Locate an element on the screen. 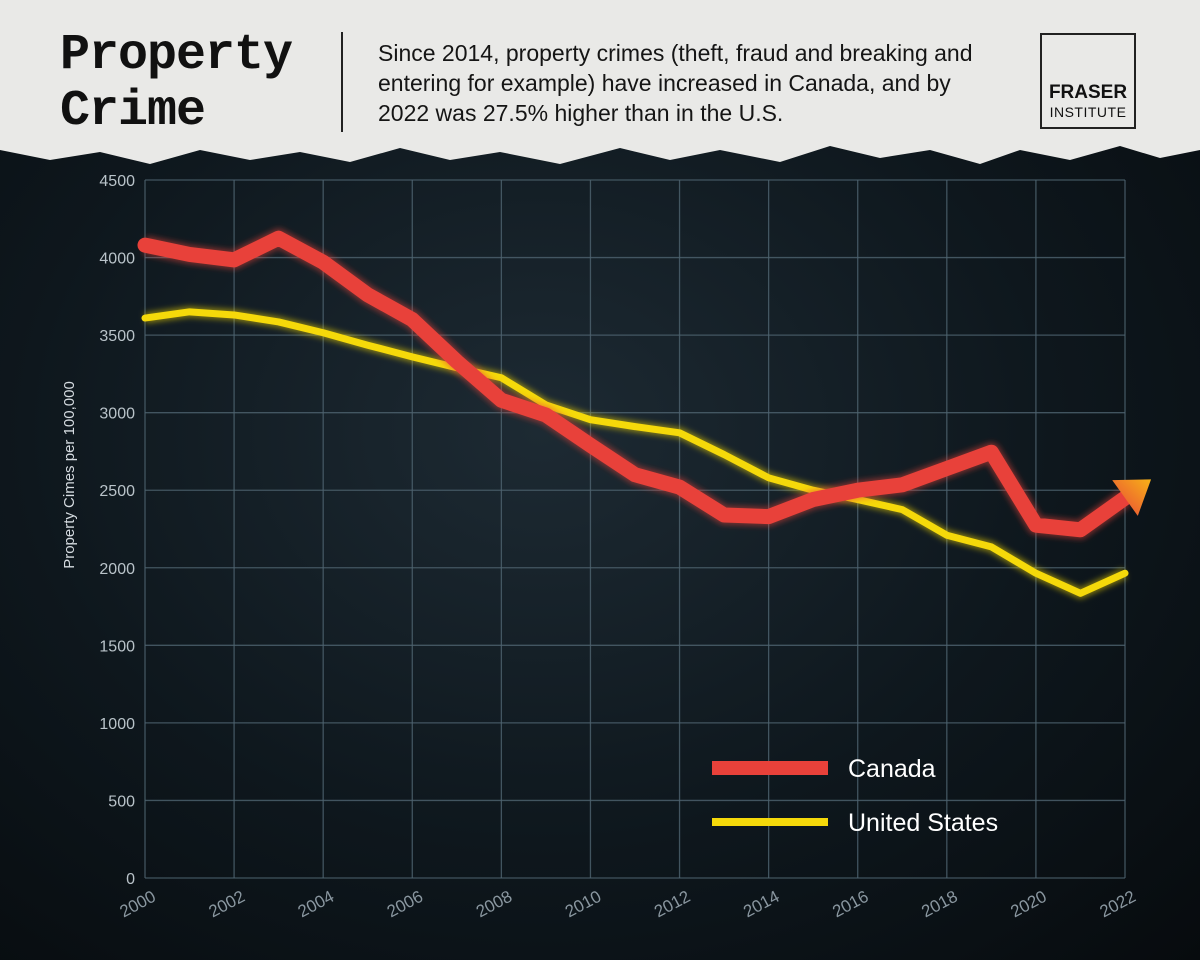 The height and width of the screenshot is (960, 1200). x-tick-label: 2016 is located at coordinates (850, 904).